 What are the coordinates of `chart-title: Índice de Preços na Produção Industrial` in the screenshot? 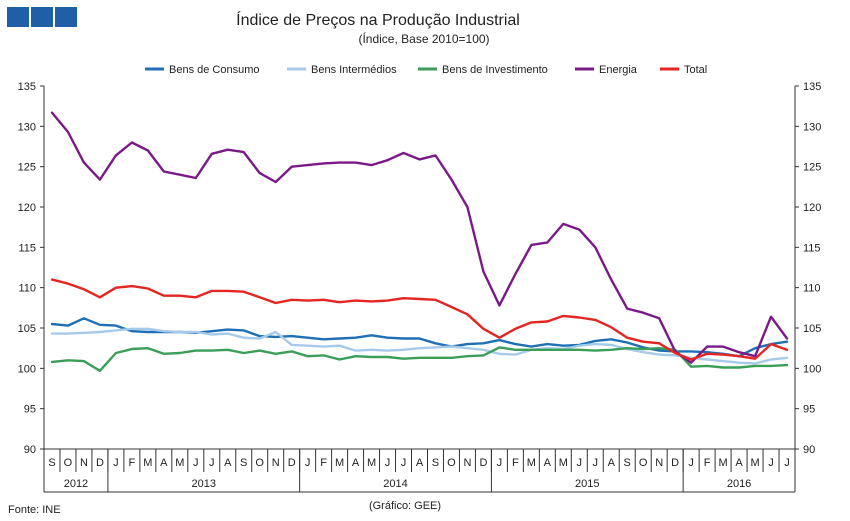 It's located at (378, 19).